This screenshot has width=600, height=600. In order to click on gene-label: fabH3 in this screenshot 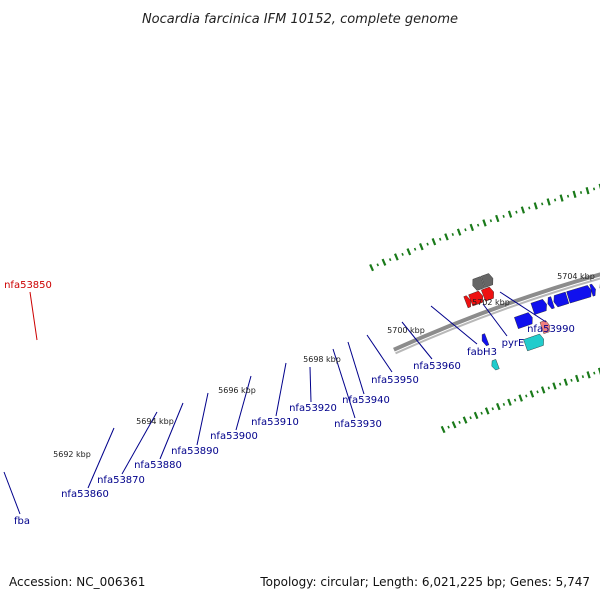, I will do `click(482, 352)`.